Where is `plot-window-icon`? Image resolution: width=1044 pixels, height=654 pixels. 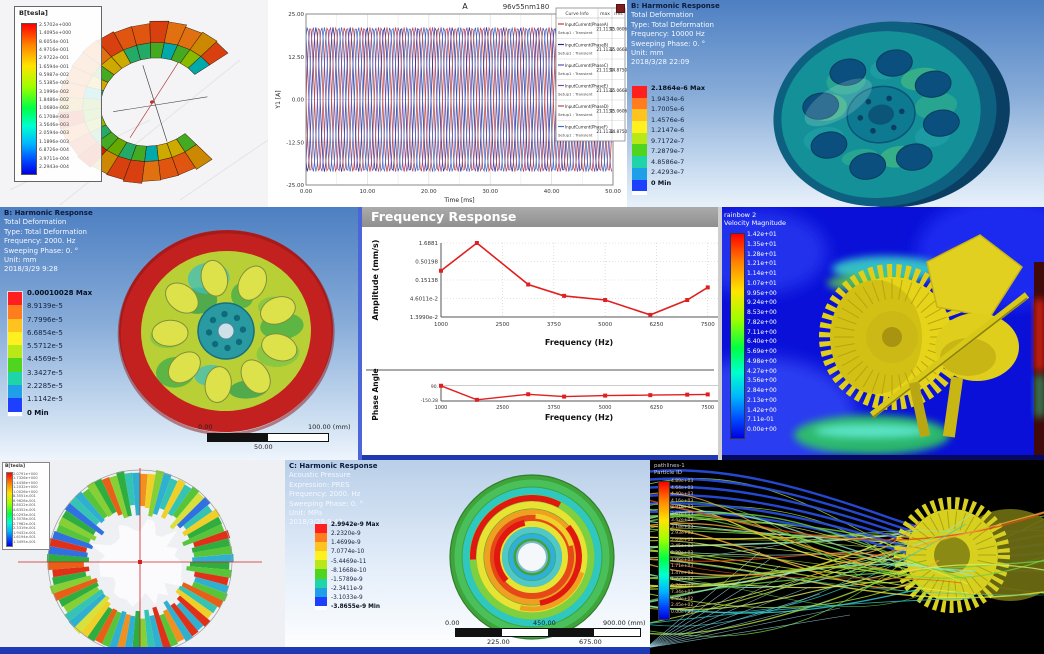
plot-window-icon is located at coordinates (620, 8).